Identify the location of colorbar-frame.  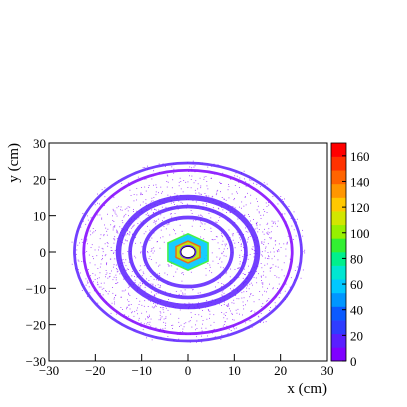
(338, 252).